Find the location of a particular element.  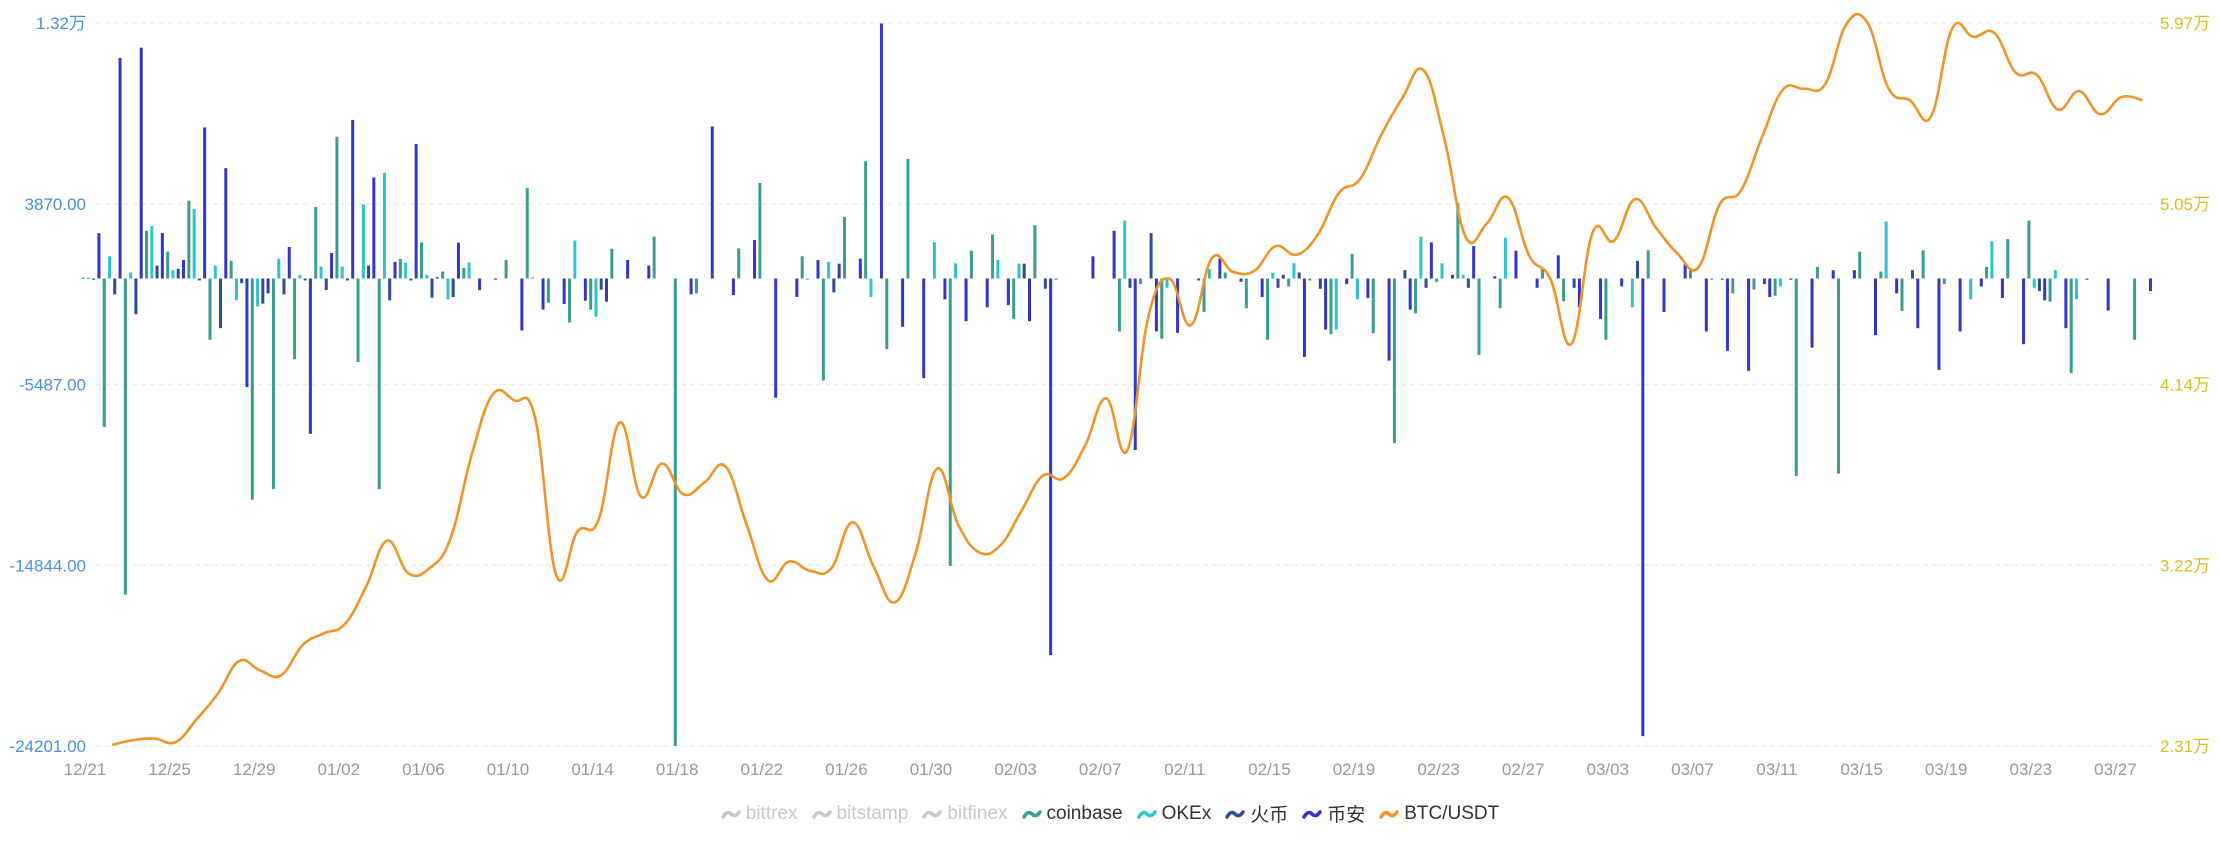

legend-item-: 币安 is located at coordinates (1333, 813).